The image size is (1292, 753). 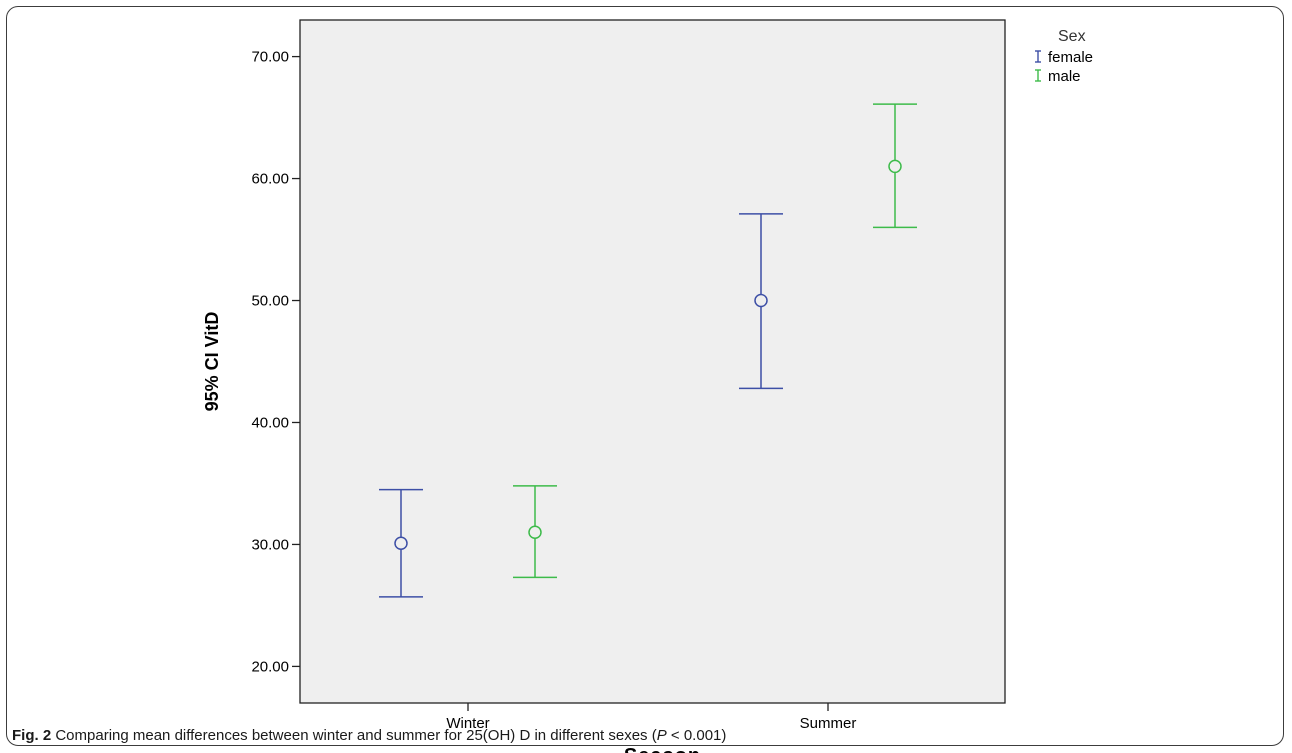 What do you see at coordinates (467, 723) in the screenshot?
I see `x-tick-label: Winter` at bounding box center [467, 723].